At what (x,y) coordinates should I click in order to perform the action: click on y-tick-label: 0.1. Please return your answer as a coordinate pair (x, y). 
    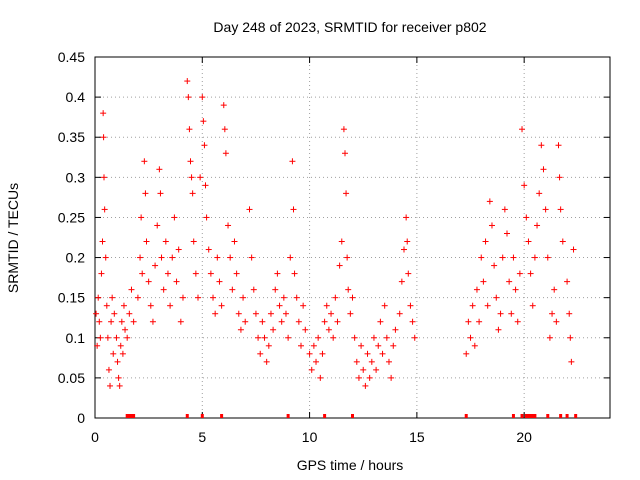
    Looking at the image, I should click on (76, 338).